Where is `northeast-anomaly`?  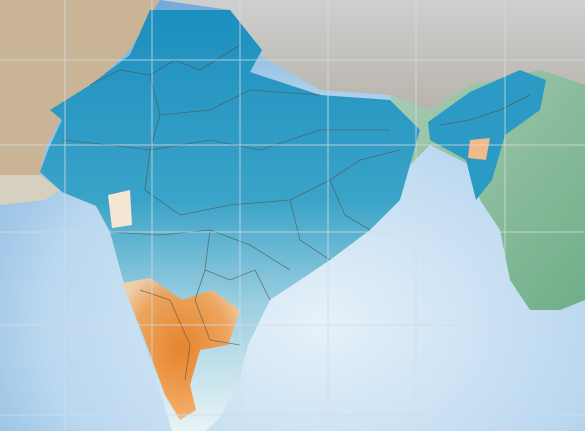 northeast-anomaly is located at coordinates (479, 149).